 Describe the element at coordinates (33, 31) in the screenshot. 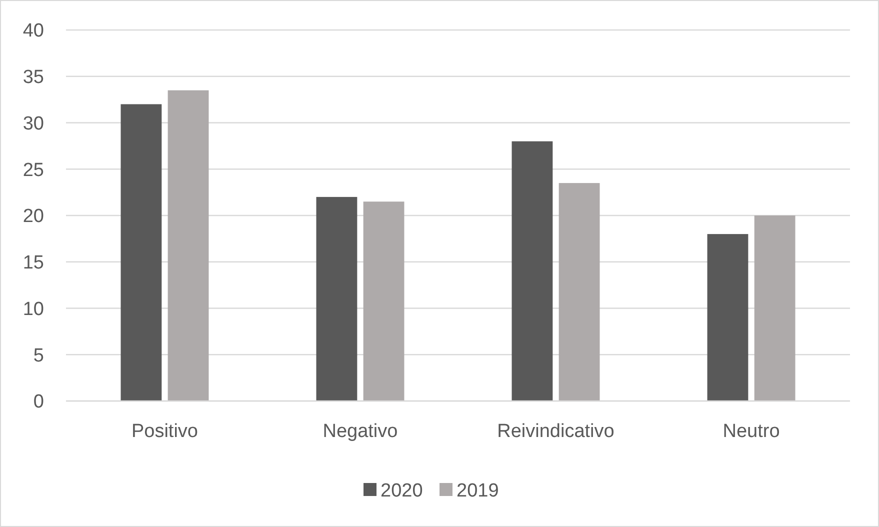

I see `y-tick-label: 40` at that location.